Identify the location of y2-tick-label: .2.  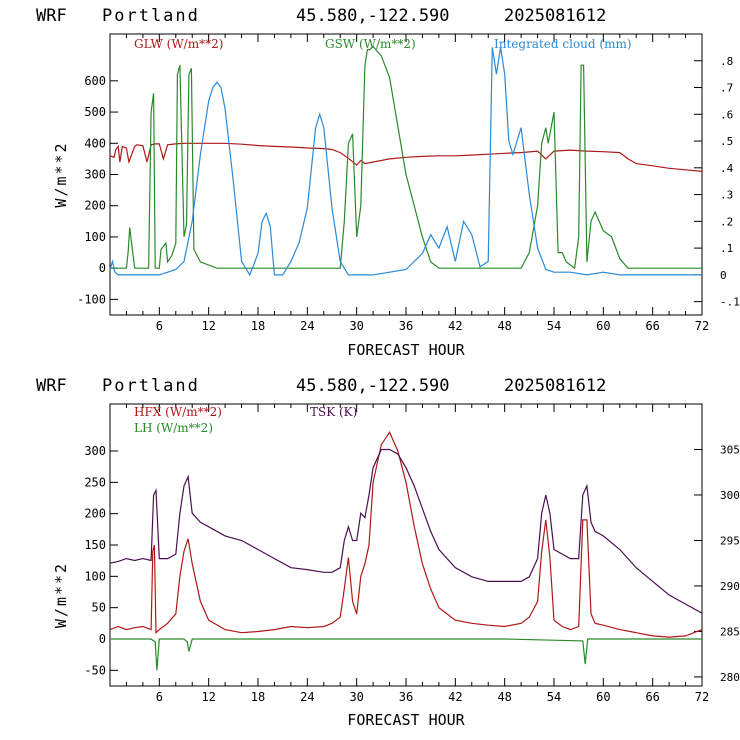
(726, 221).